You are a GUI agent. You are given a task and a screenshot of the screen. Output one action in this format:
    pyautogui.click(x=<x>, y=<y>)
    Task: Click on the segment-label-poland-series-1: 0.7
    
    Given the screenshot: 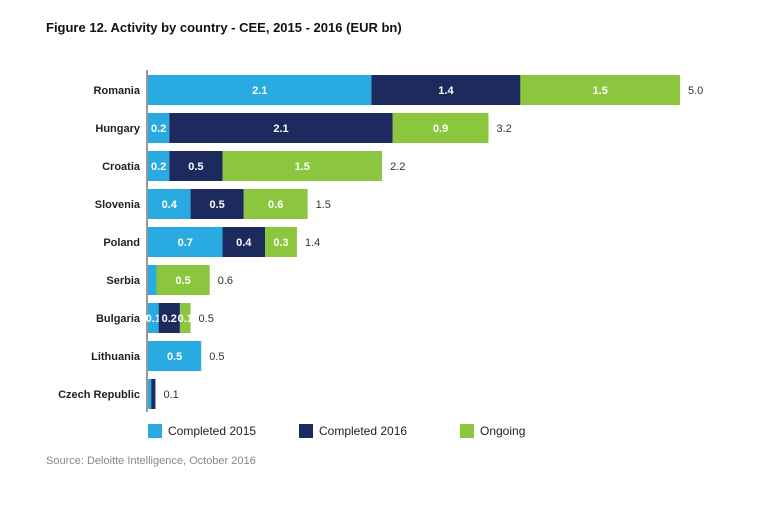 What is the action you would take?
    pyautogui.click(x=185, y=243)
    